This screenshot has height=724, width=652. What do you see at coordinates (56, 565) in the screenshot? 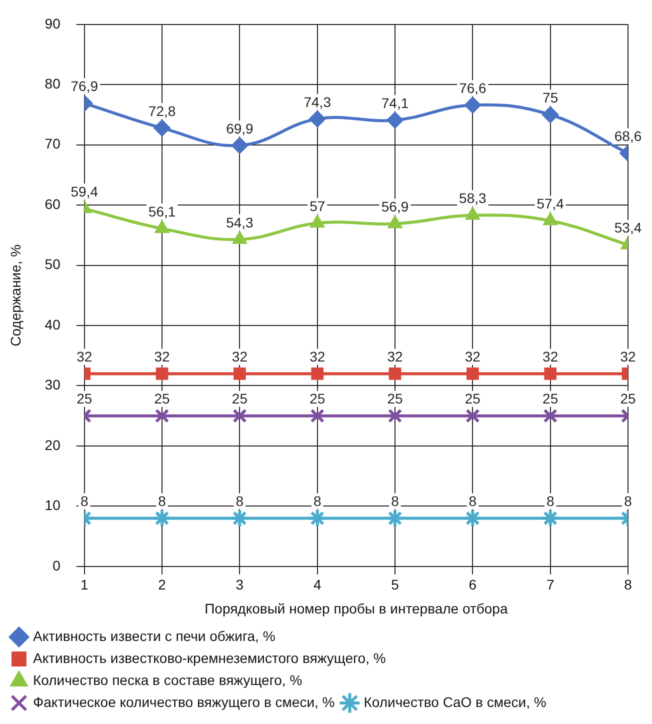
I see `y-tick-label: 0` at bounding box center [56, 565].